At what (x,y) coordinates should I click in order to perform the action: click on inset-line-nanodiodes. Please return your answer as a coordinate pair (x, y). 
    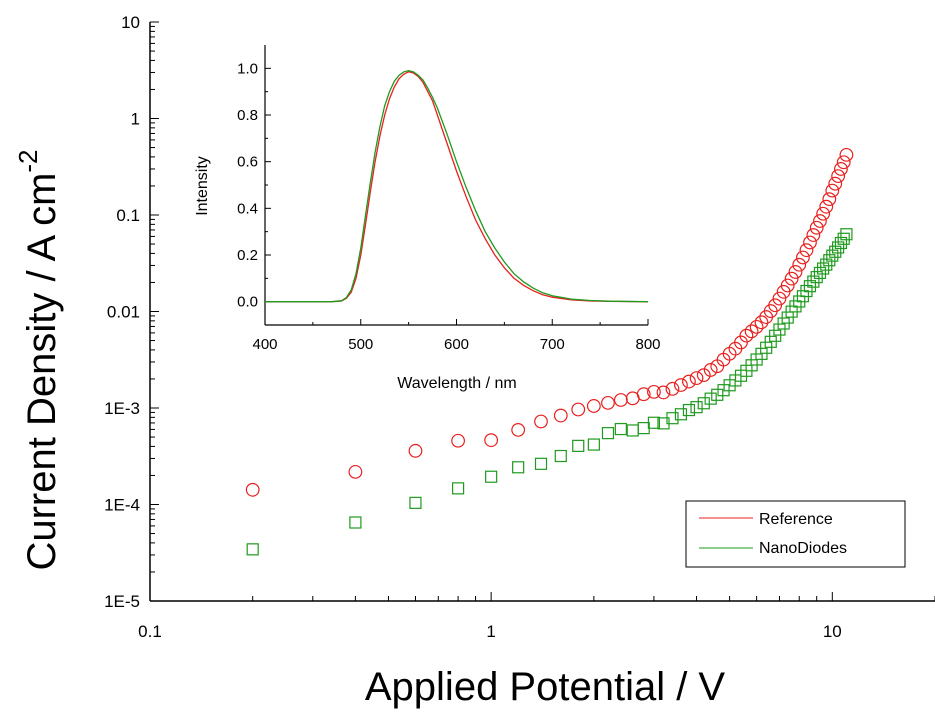
    Looking at the image, I should click on (457, 186).